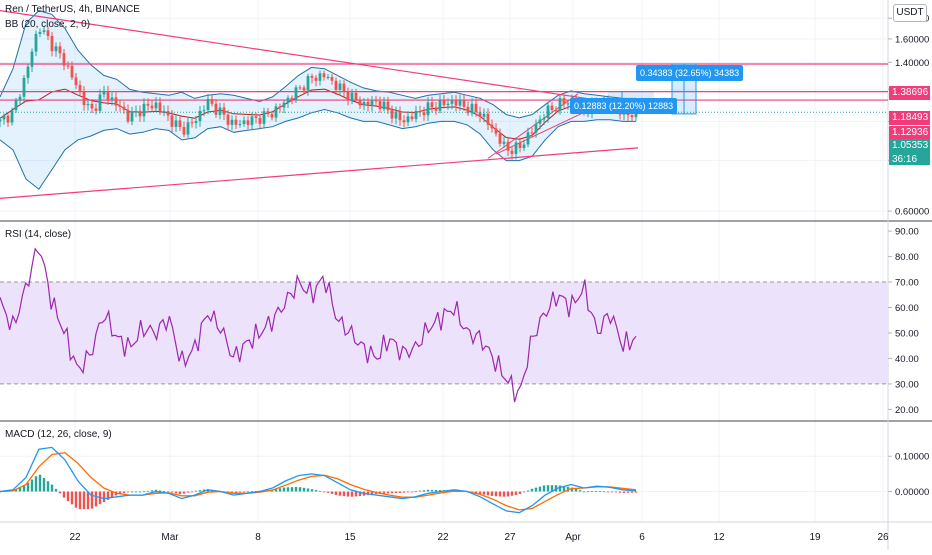 This screenshot has height=555, width=932. Describe the element at coordinates (912, 63) in the screenshot. I see `price-y-tick-label: 1.40000` at that location.